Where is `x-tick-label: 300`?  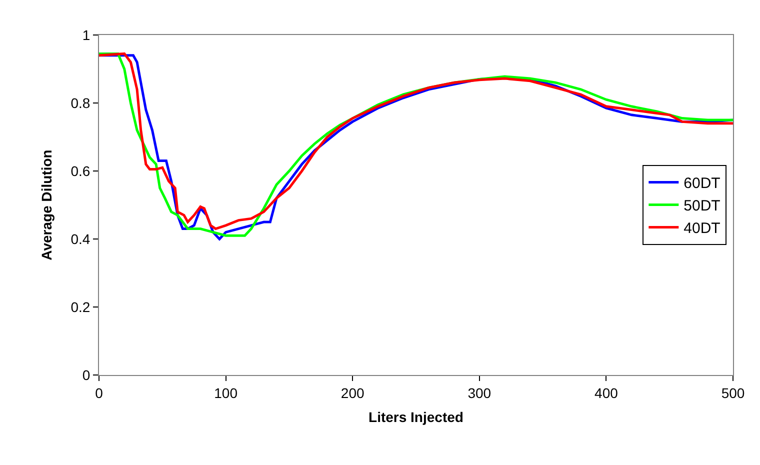
x-tick-label: 300 is located at coordinates (480, 392).